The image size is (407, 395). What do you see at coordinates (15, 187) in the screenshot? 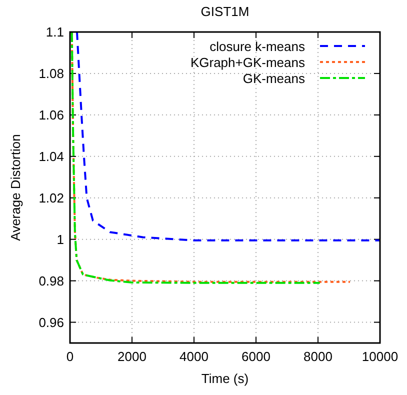
I see `y-axis-title: Average Distortion` at bounding box center [15, 187].